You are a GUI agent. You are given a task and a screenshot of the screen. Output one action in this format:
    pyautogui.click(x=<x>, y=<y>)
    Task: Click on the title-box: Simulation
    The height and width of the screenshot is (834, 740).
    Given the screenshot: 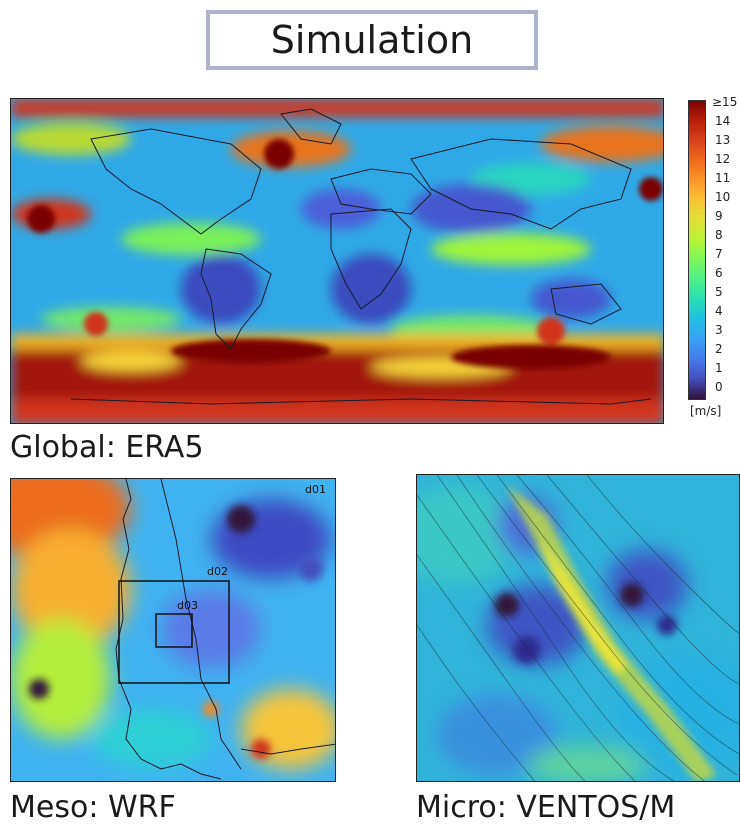 What is the action you would take?
    pyautogui.click(x=372, y=40)
    